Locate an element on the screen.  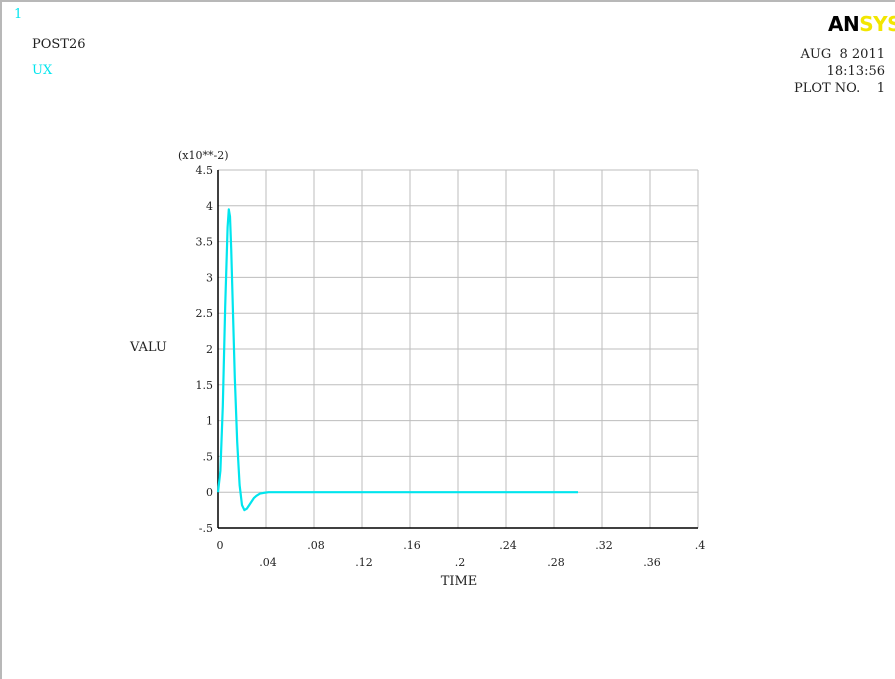
y-tick-label: 3 is located at coordinates (209, 277).